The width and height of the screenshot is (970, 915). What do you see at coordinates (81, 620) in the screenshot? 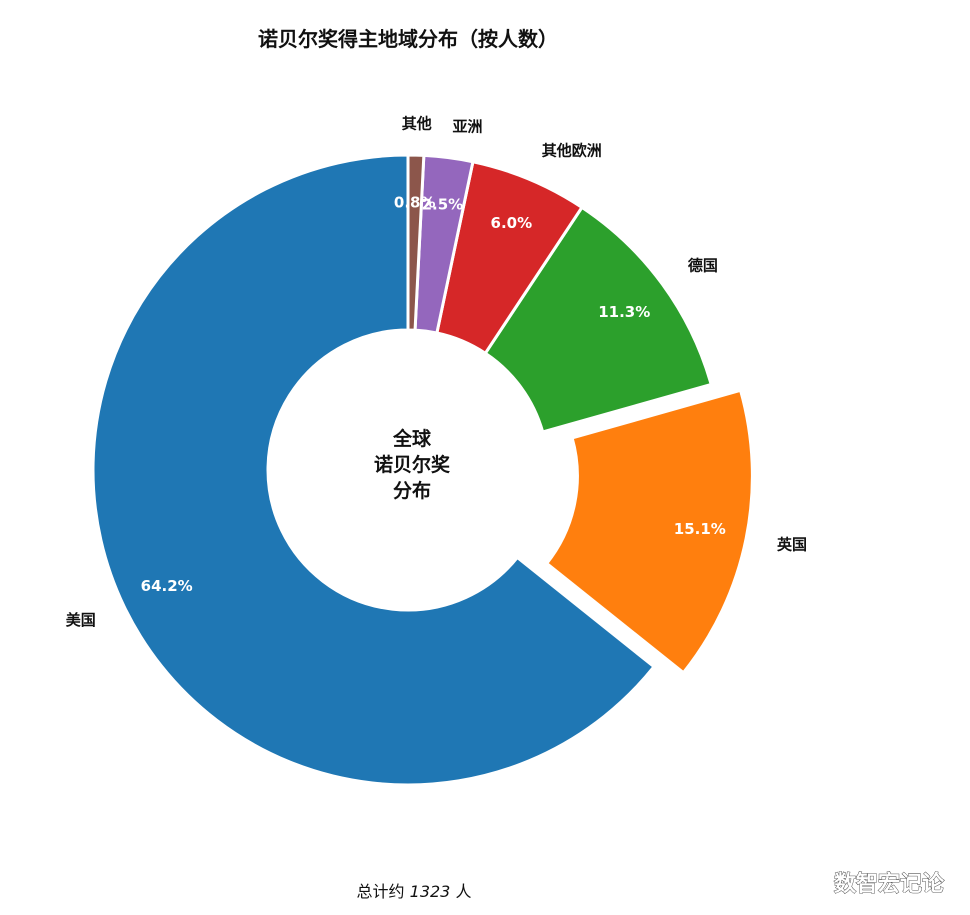
I see `slice-label-1: 美国` at bounding box center [81, 620].